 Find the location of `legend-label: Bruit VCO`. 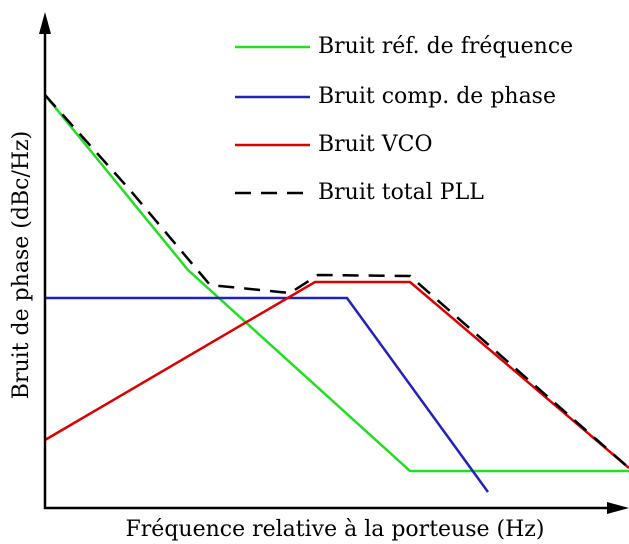

legend-label: Bruit VCO is located at coordinates (375, 144).